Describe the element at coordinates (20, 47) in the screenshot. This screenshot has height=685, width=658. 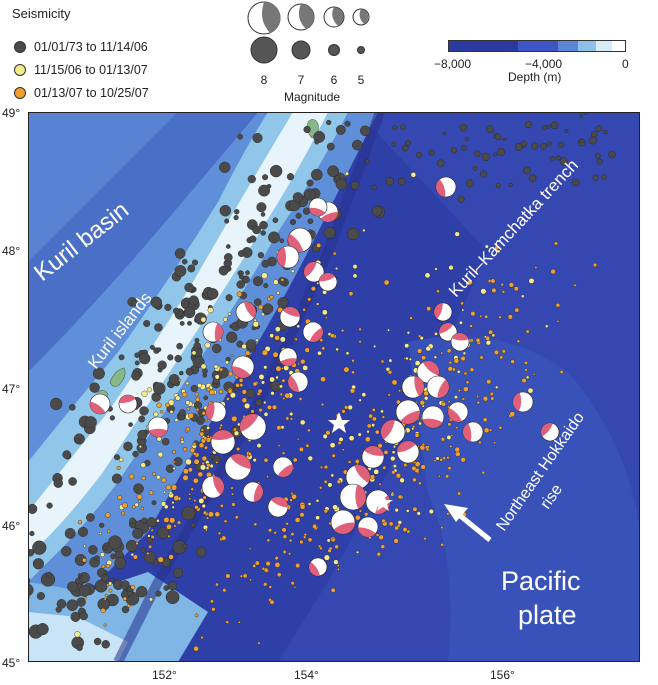
I see `legend-dot-old` at that location.